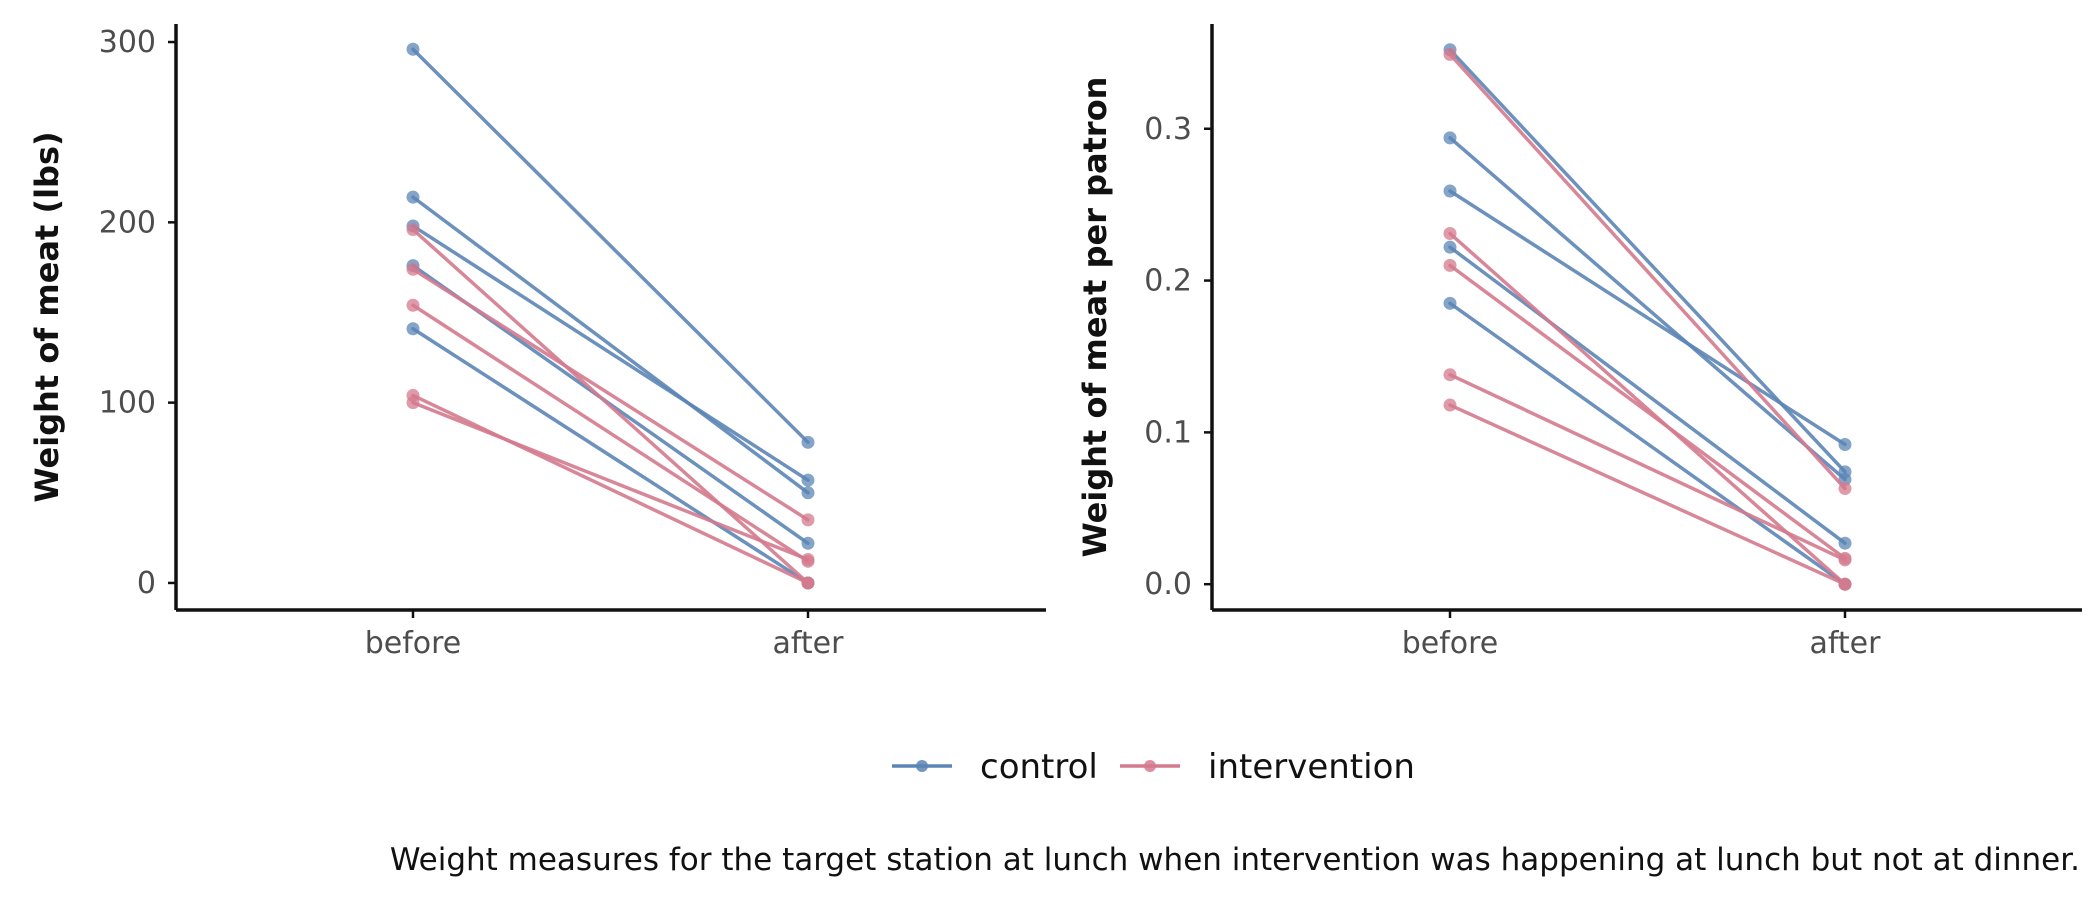 The height and width of the screenshot is (900, 2100). I want to click on legend-item-control: control, so click(995, 767).